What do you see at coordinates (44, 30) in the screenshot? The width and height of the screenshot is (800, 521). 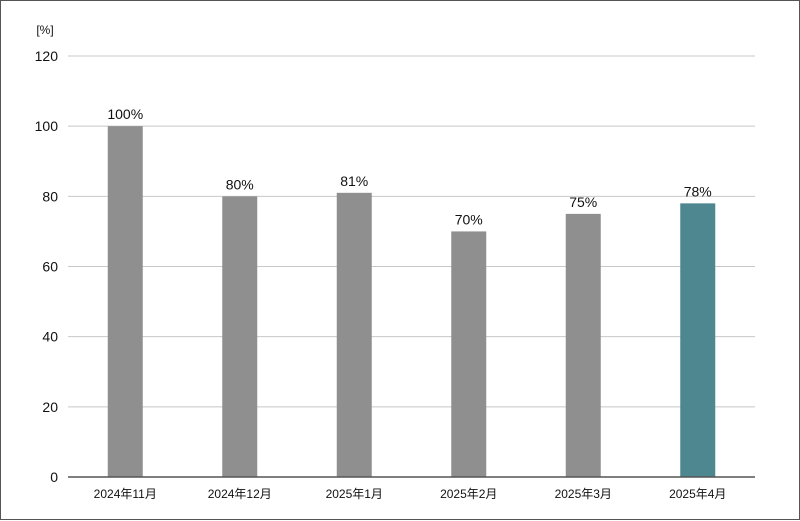 I see `y-axis-unit-label: [%]` at bounding box center [44, 30].